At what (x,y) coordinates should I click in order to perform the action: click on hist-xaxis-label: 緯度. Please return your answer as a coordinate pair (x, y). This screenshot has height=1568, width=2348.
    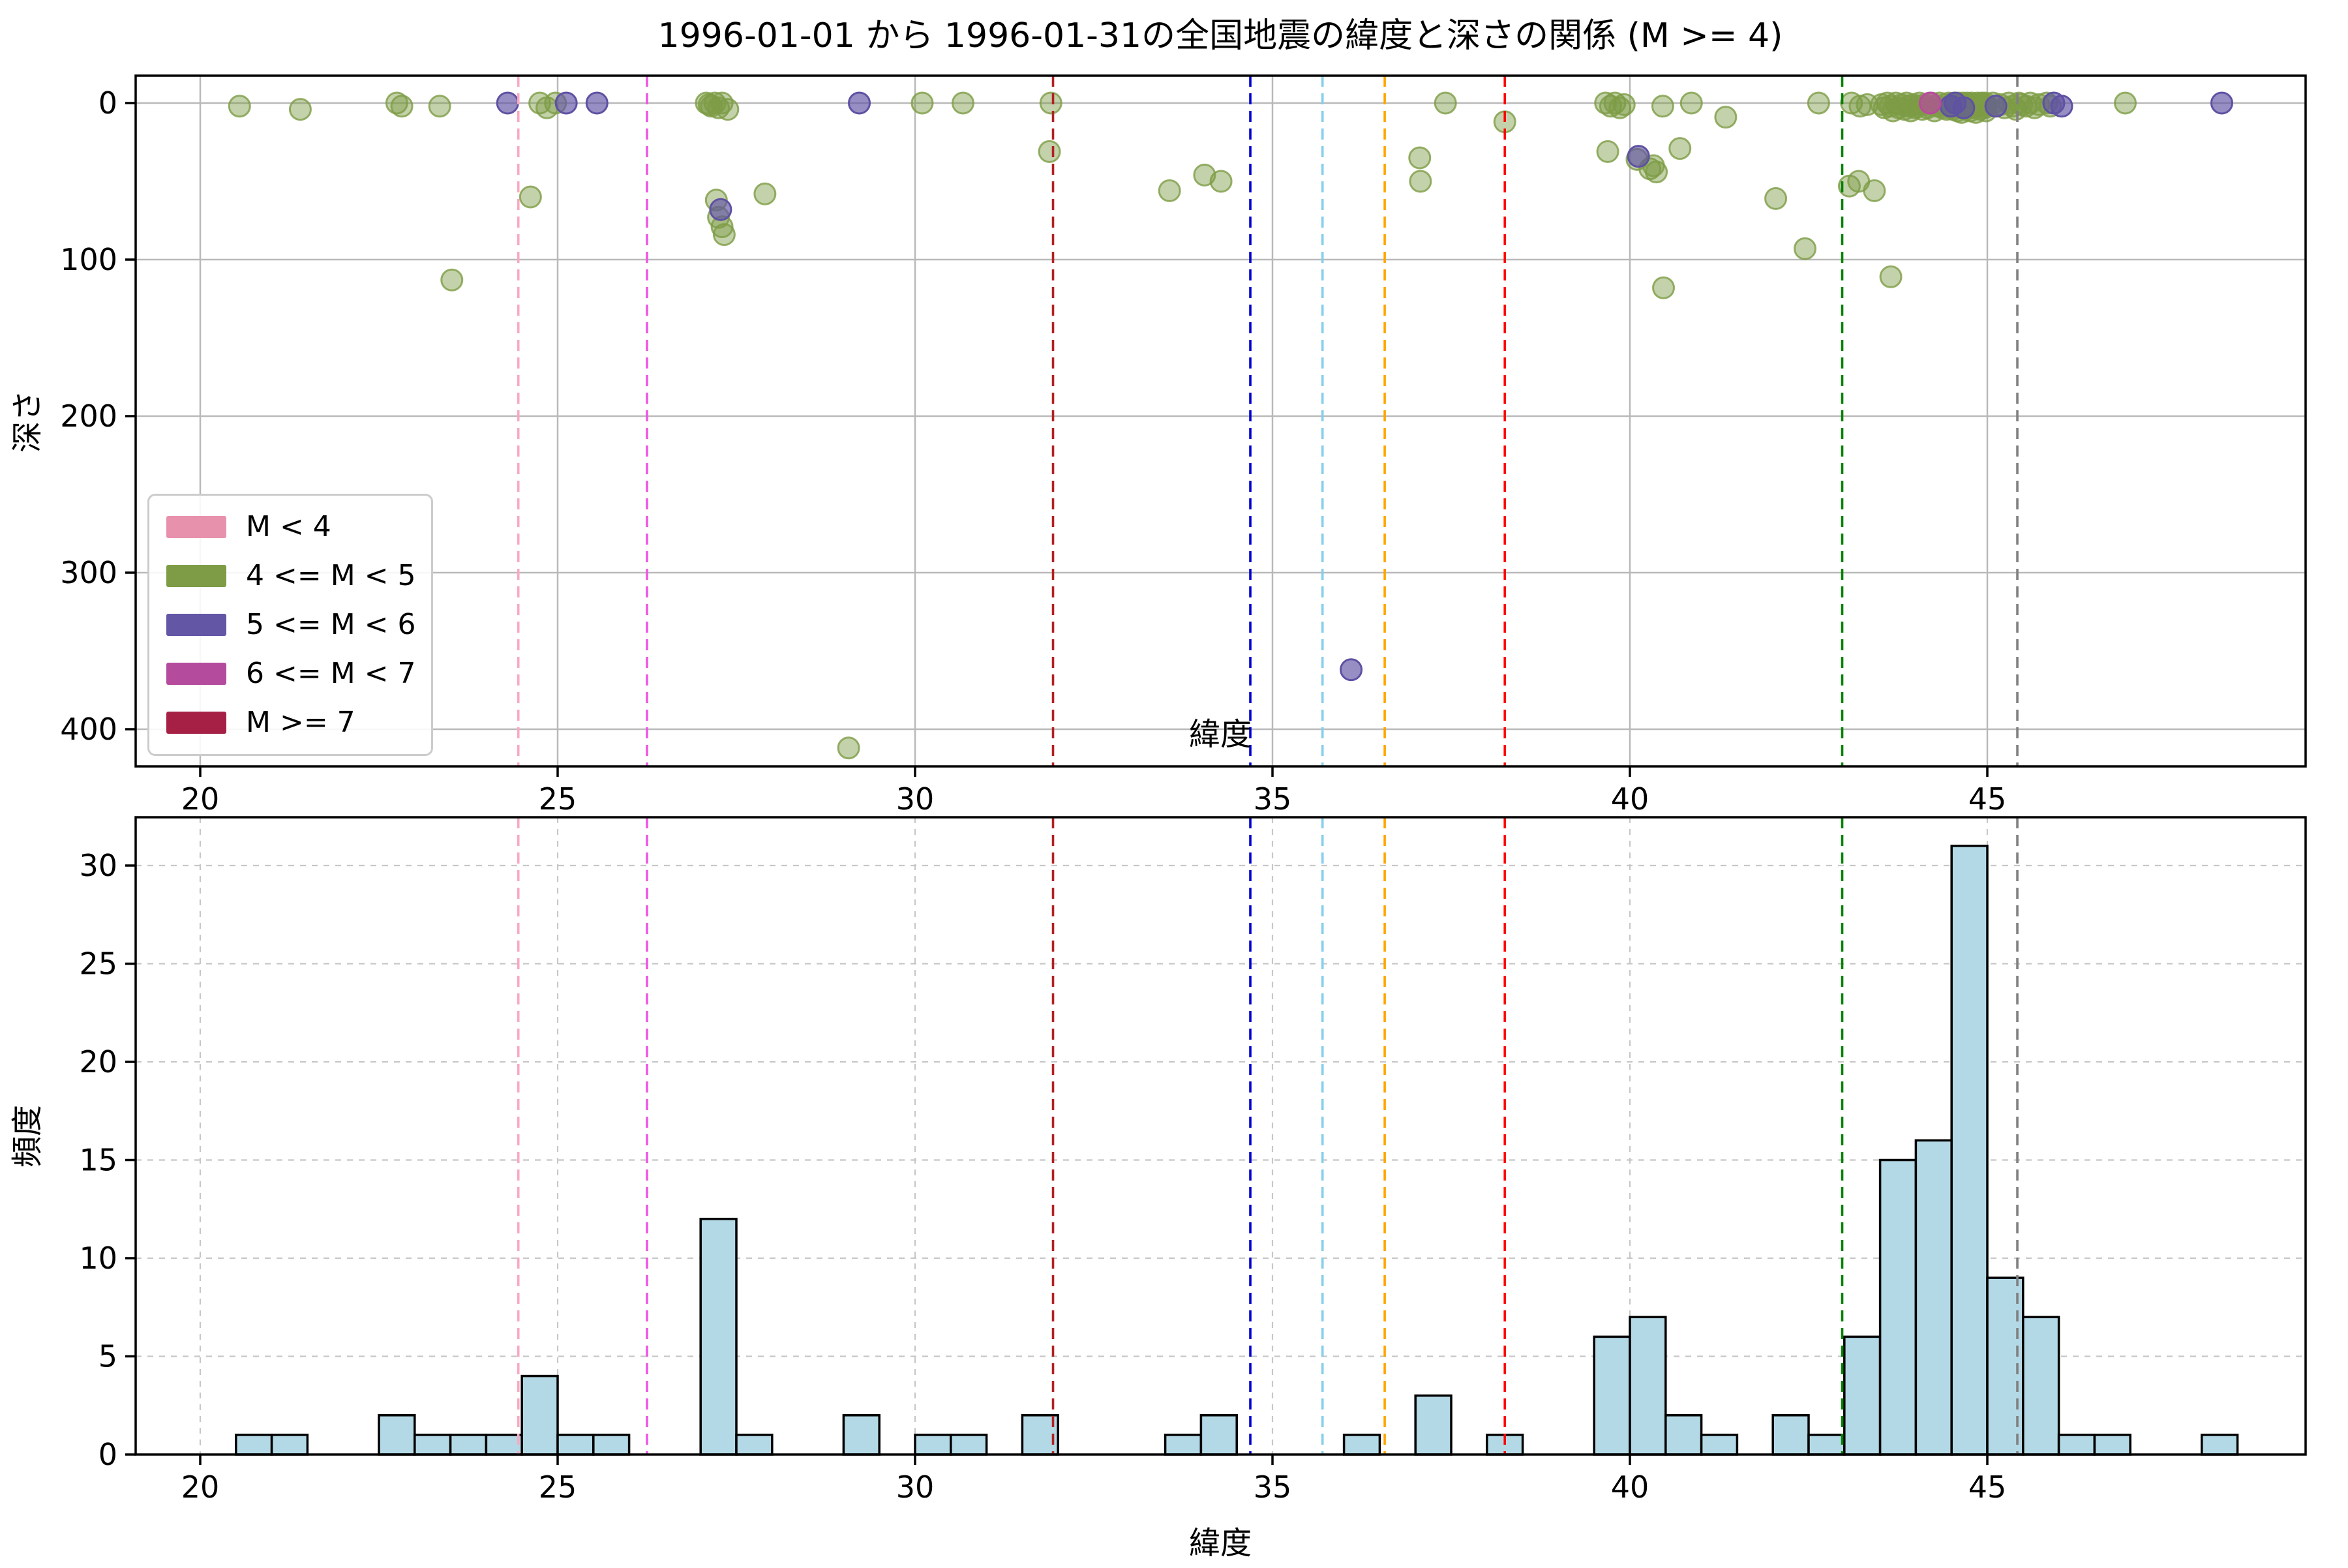
    Looking at the image, I should click on (1221, 1543).